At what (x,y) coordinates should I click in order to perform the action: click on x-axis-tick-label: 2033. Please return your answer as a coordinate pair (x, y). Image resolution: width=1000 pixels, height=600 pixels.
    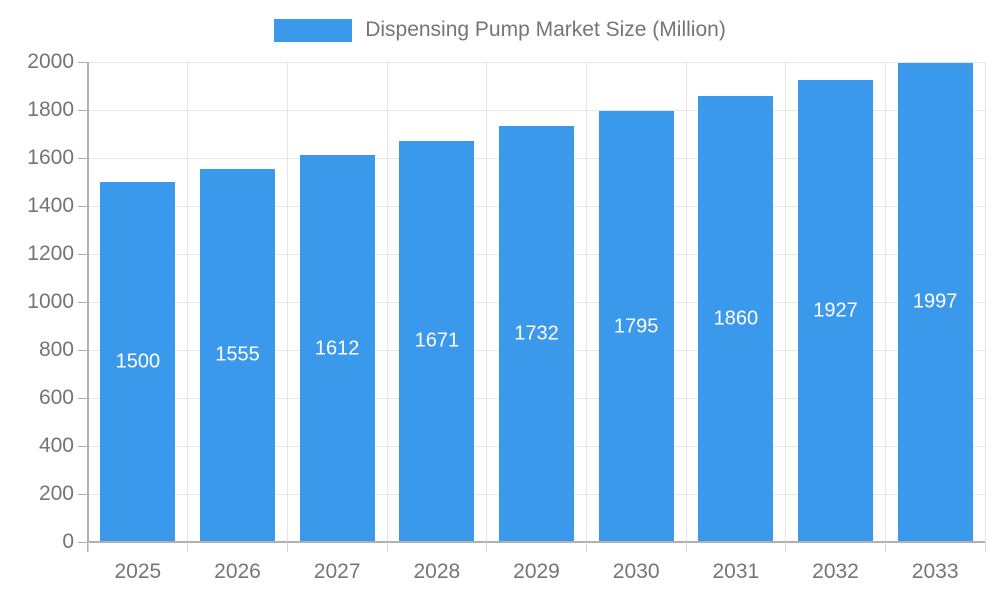
    Looking at the image, I should click on (935, 571).